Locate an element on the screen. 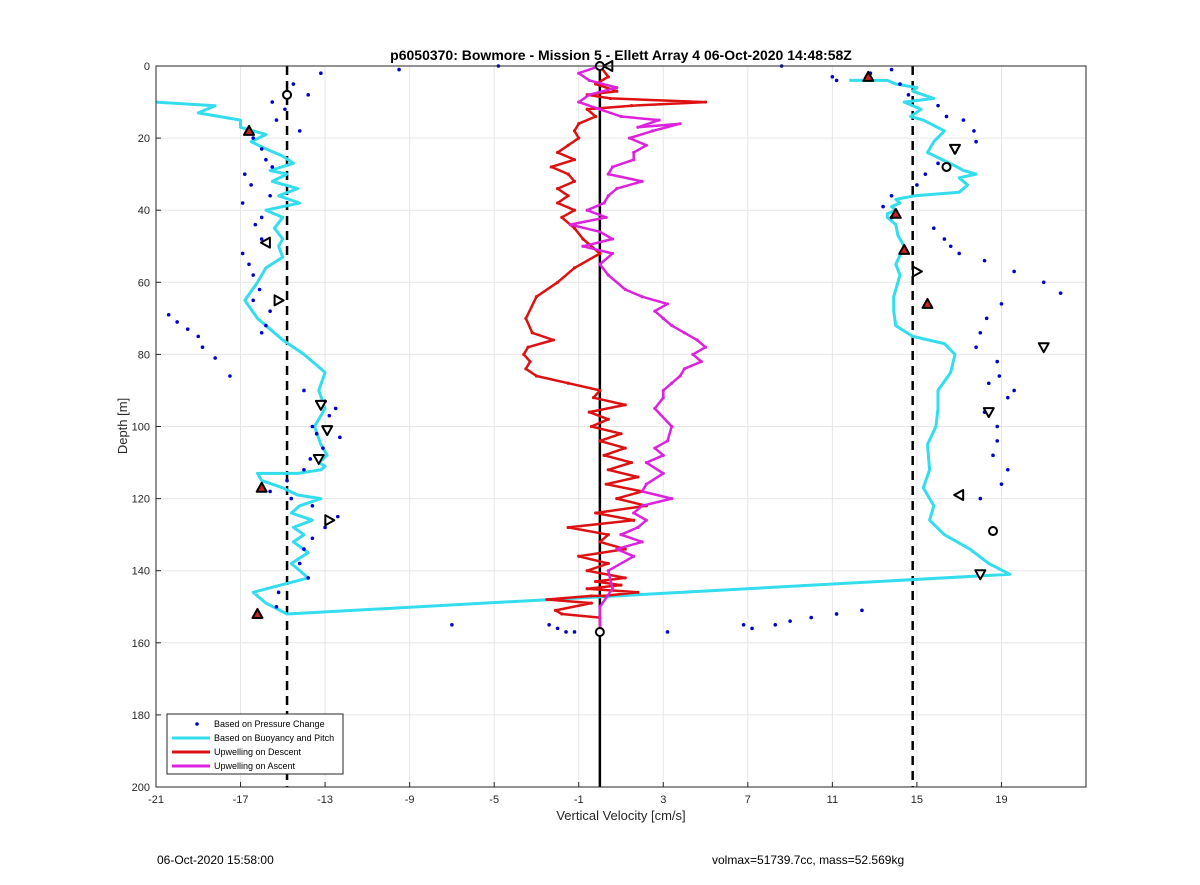  x-tick-label: 7 is located at coordinates (748, 800).